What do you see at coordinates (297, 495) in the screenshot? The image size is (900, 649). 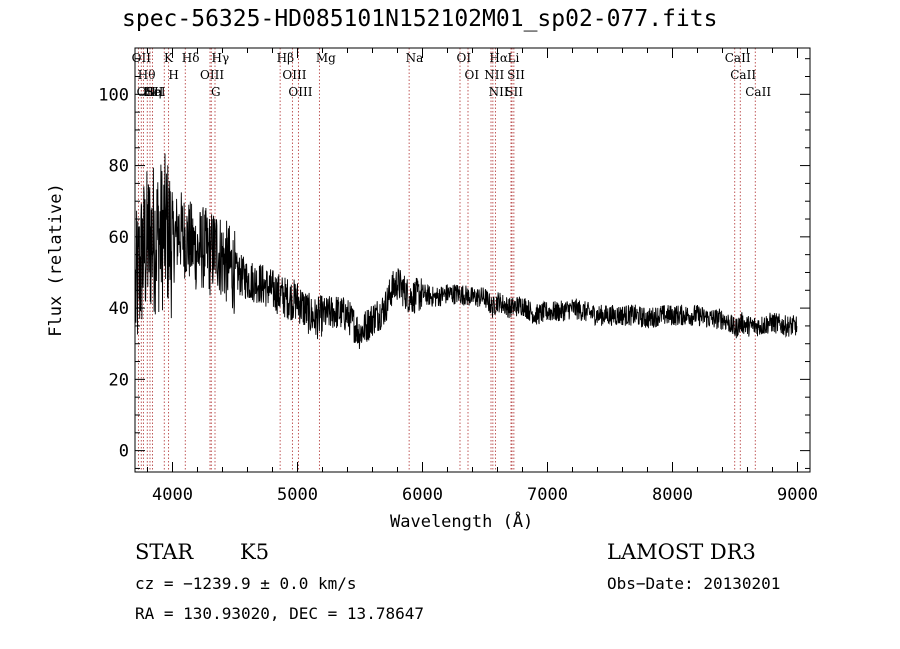 I see `x-tick-label: 5000` at bounding box center [297, 495].